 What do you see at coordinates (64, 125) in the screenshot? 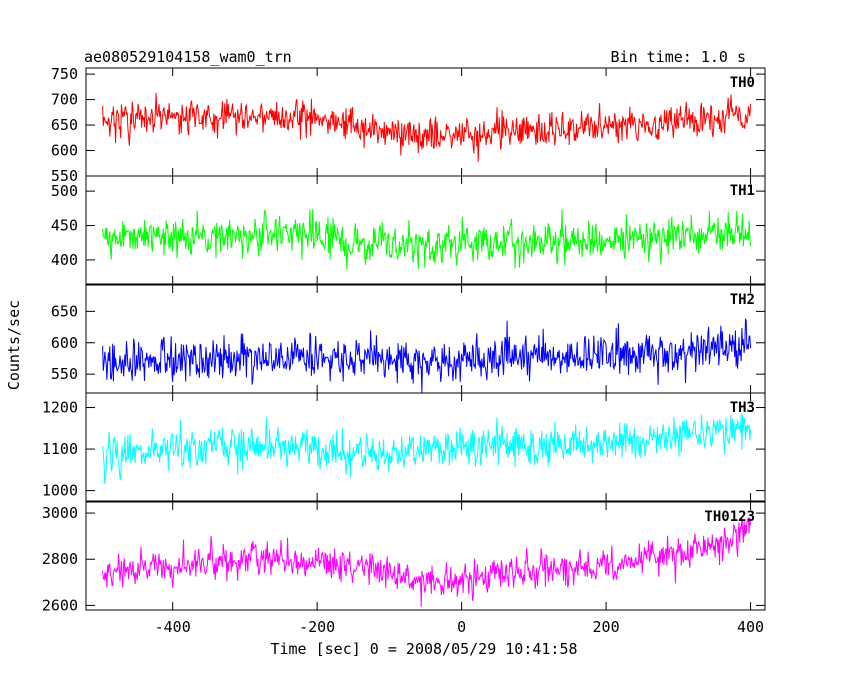
I see `y-tick-label-th0: 650` at bounding box center [64, 125].